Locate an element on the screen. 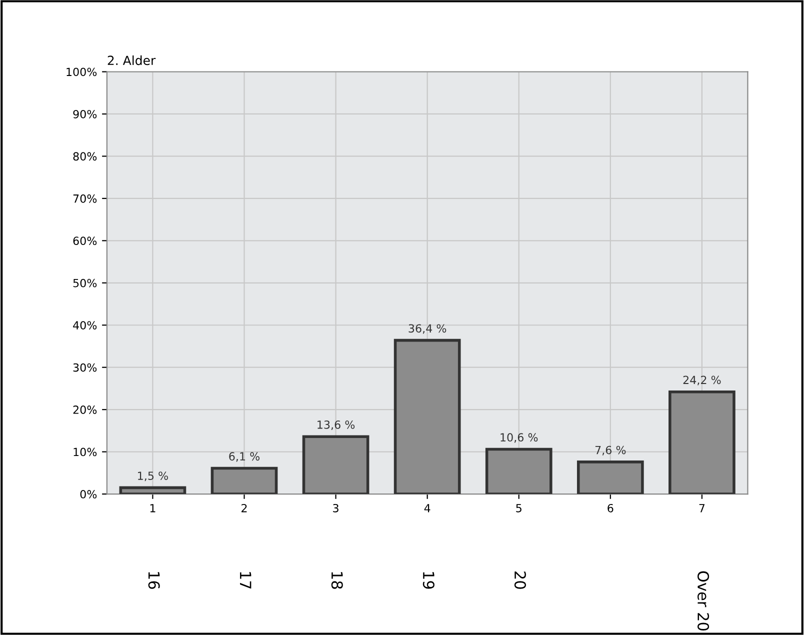 Image resolution: width=804 pixels, height=635 pixels. x-tick-label: 4 is located at coordinates (427, 508).